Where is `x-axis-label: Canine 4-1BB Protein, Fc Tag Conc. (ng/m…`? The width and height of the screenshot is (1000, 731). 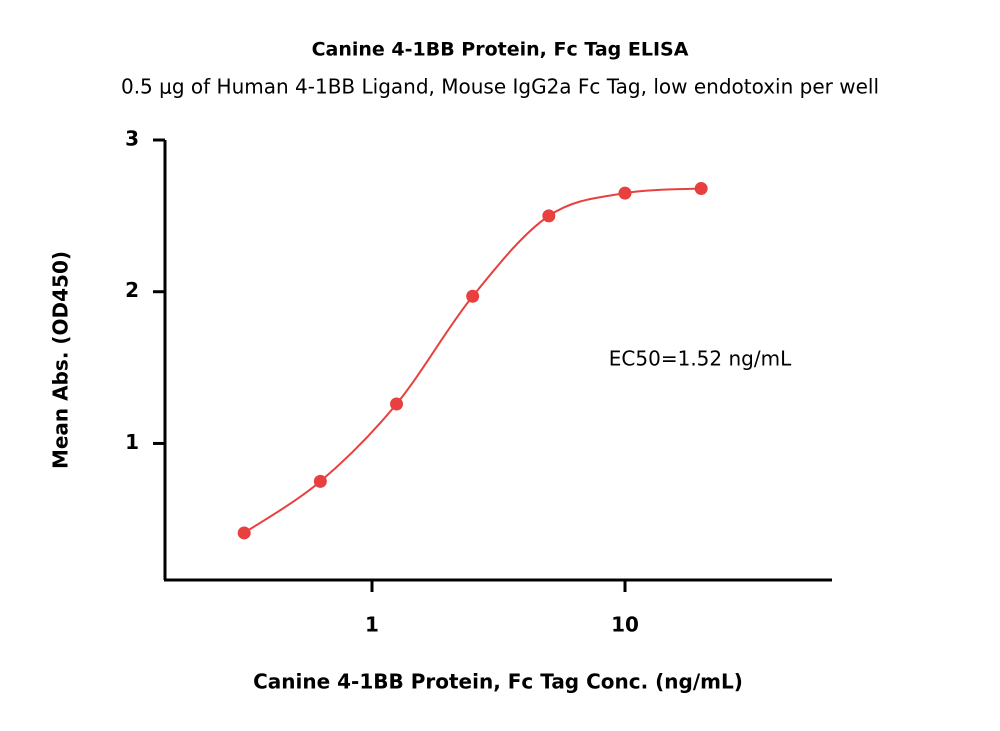 x-axis-label: Canine 4-1BB Protein, Fc Tag Conc. (ng/m… is located at coordinates (498, 682).